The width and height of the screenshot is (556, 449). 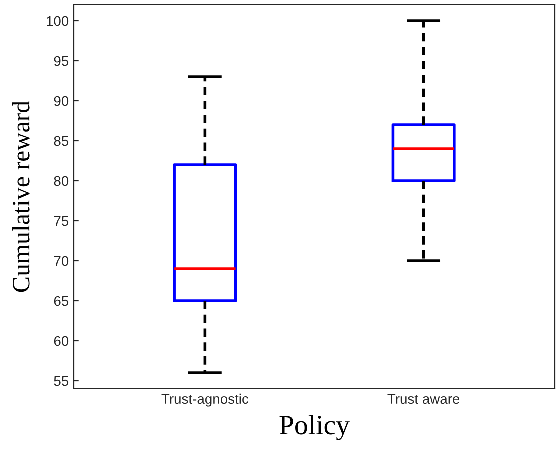 I want to click on y-tick-label: 100, so click(x=58, y=21).